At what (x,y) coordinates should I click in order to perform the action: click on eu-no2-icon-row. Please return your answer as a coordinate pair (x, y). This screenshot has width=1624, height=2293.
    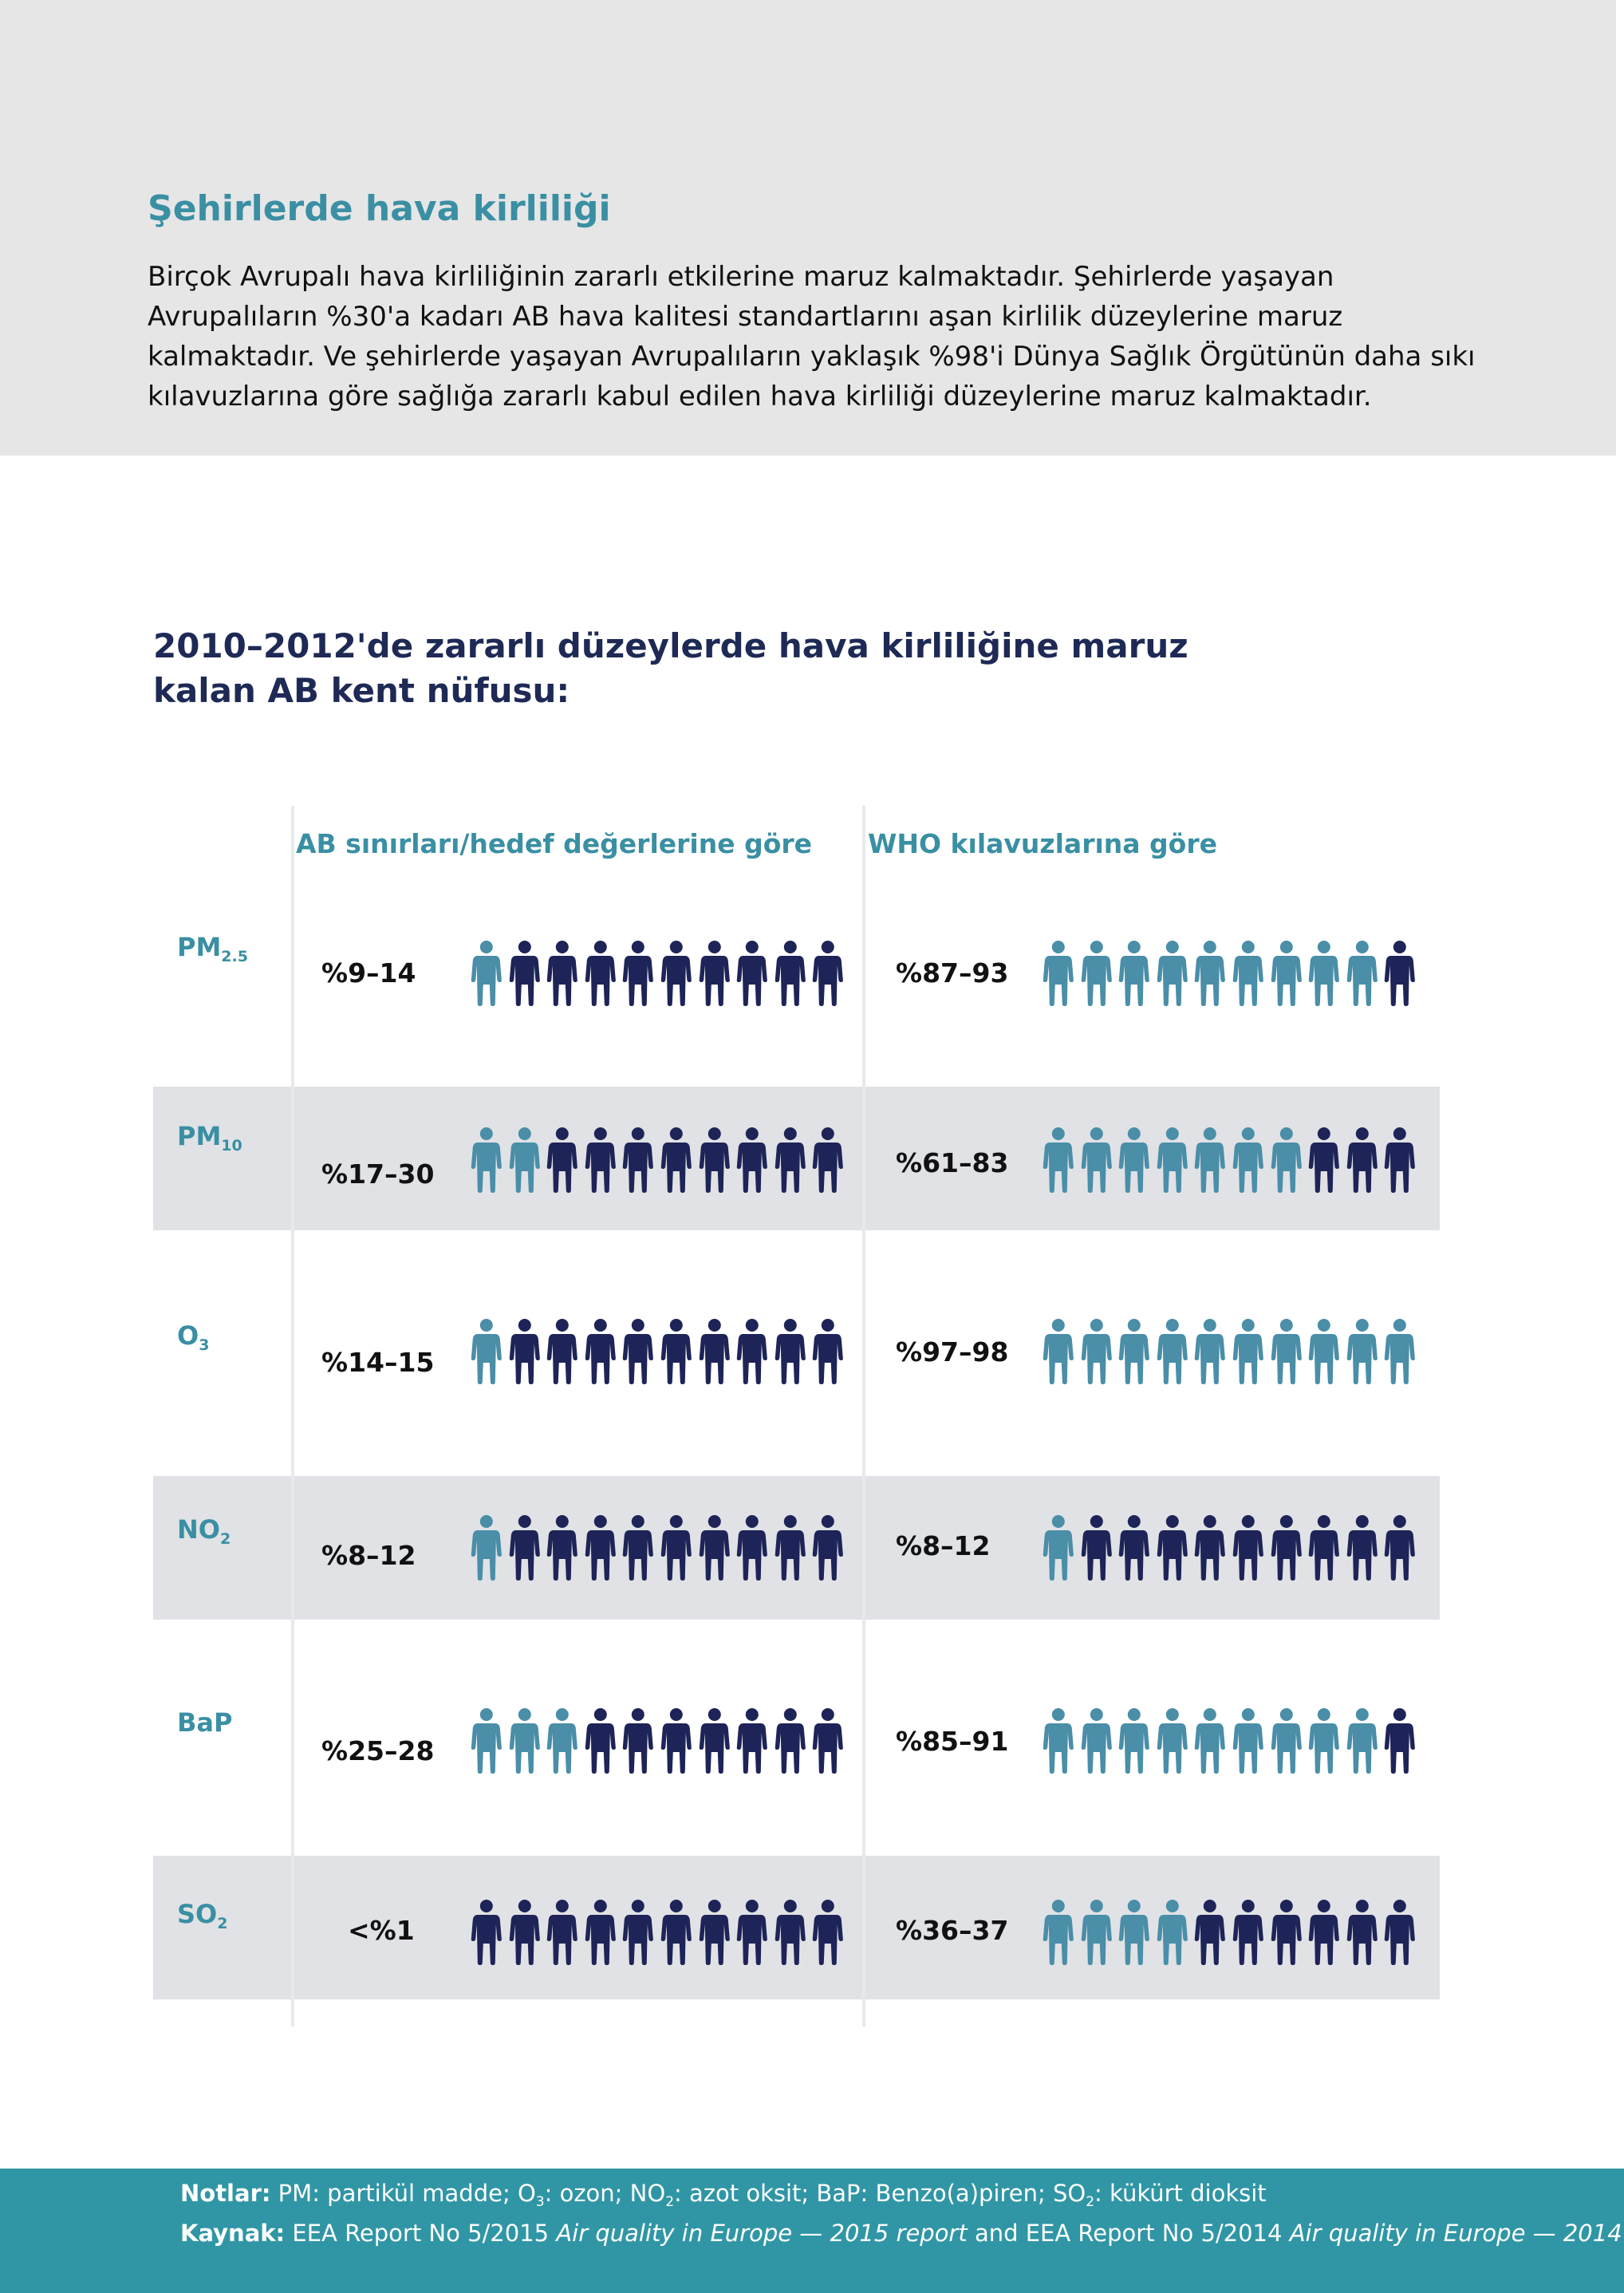
    Looking at the image, I should click on (657, 1547).